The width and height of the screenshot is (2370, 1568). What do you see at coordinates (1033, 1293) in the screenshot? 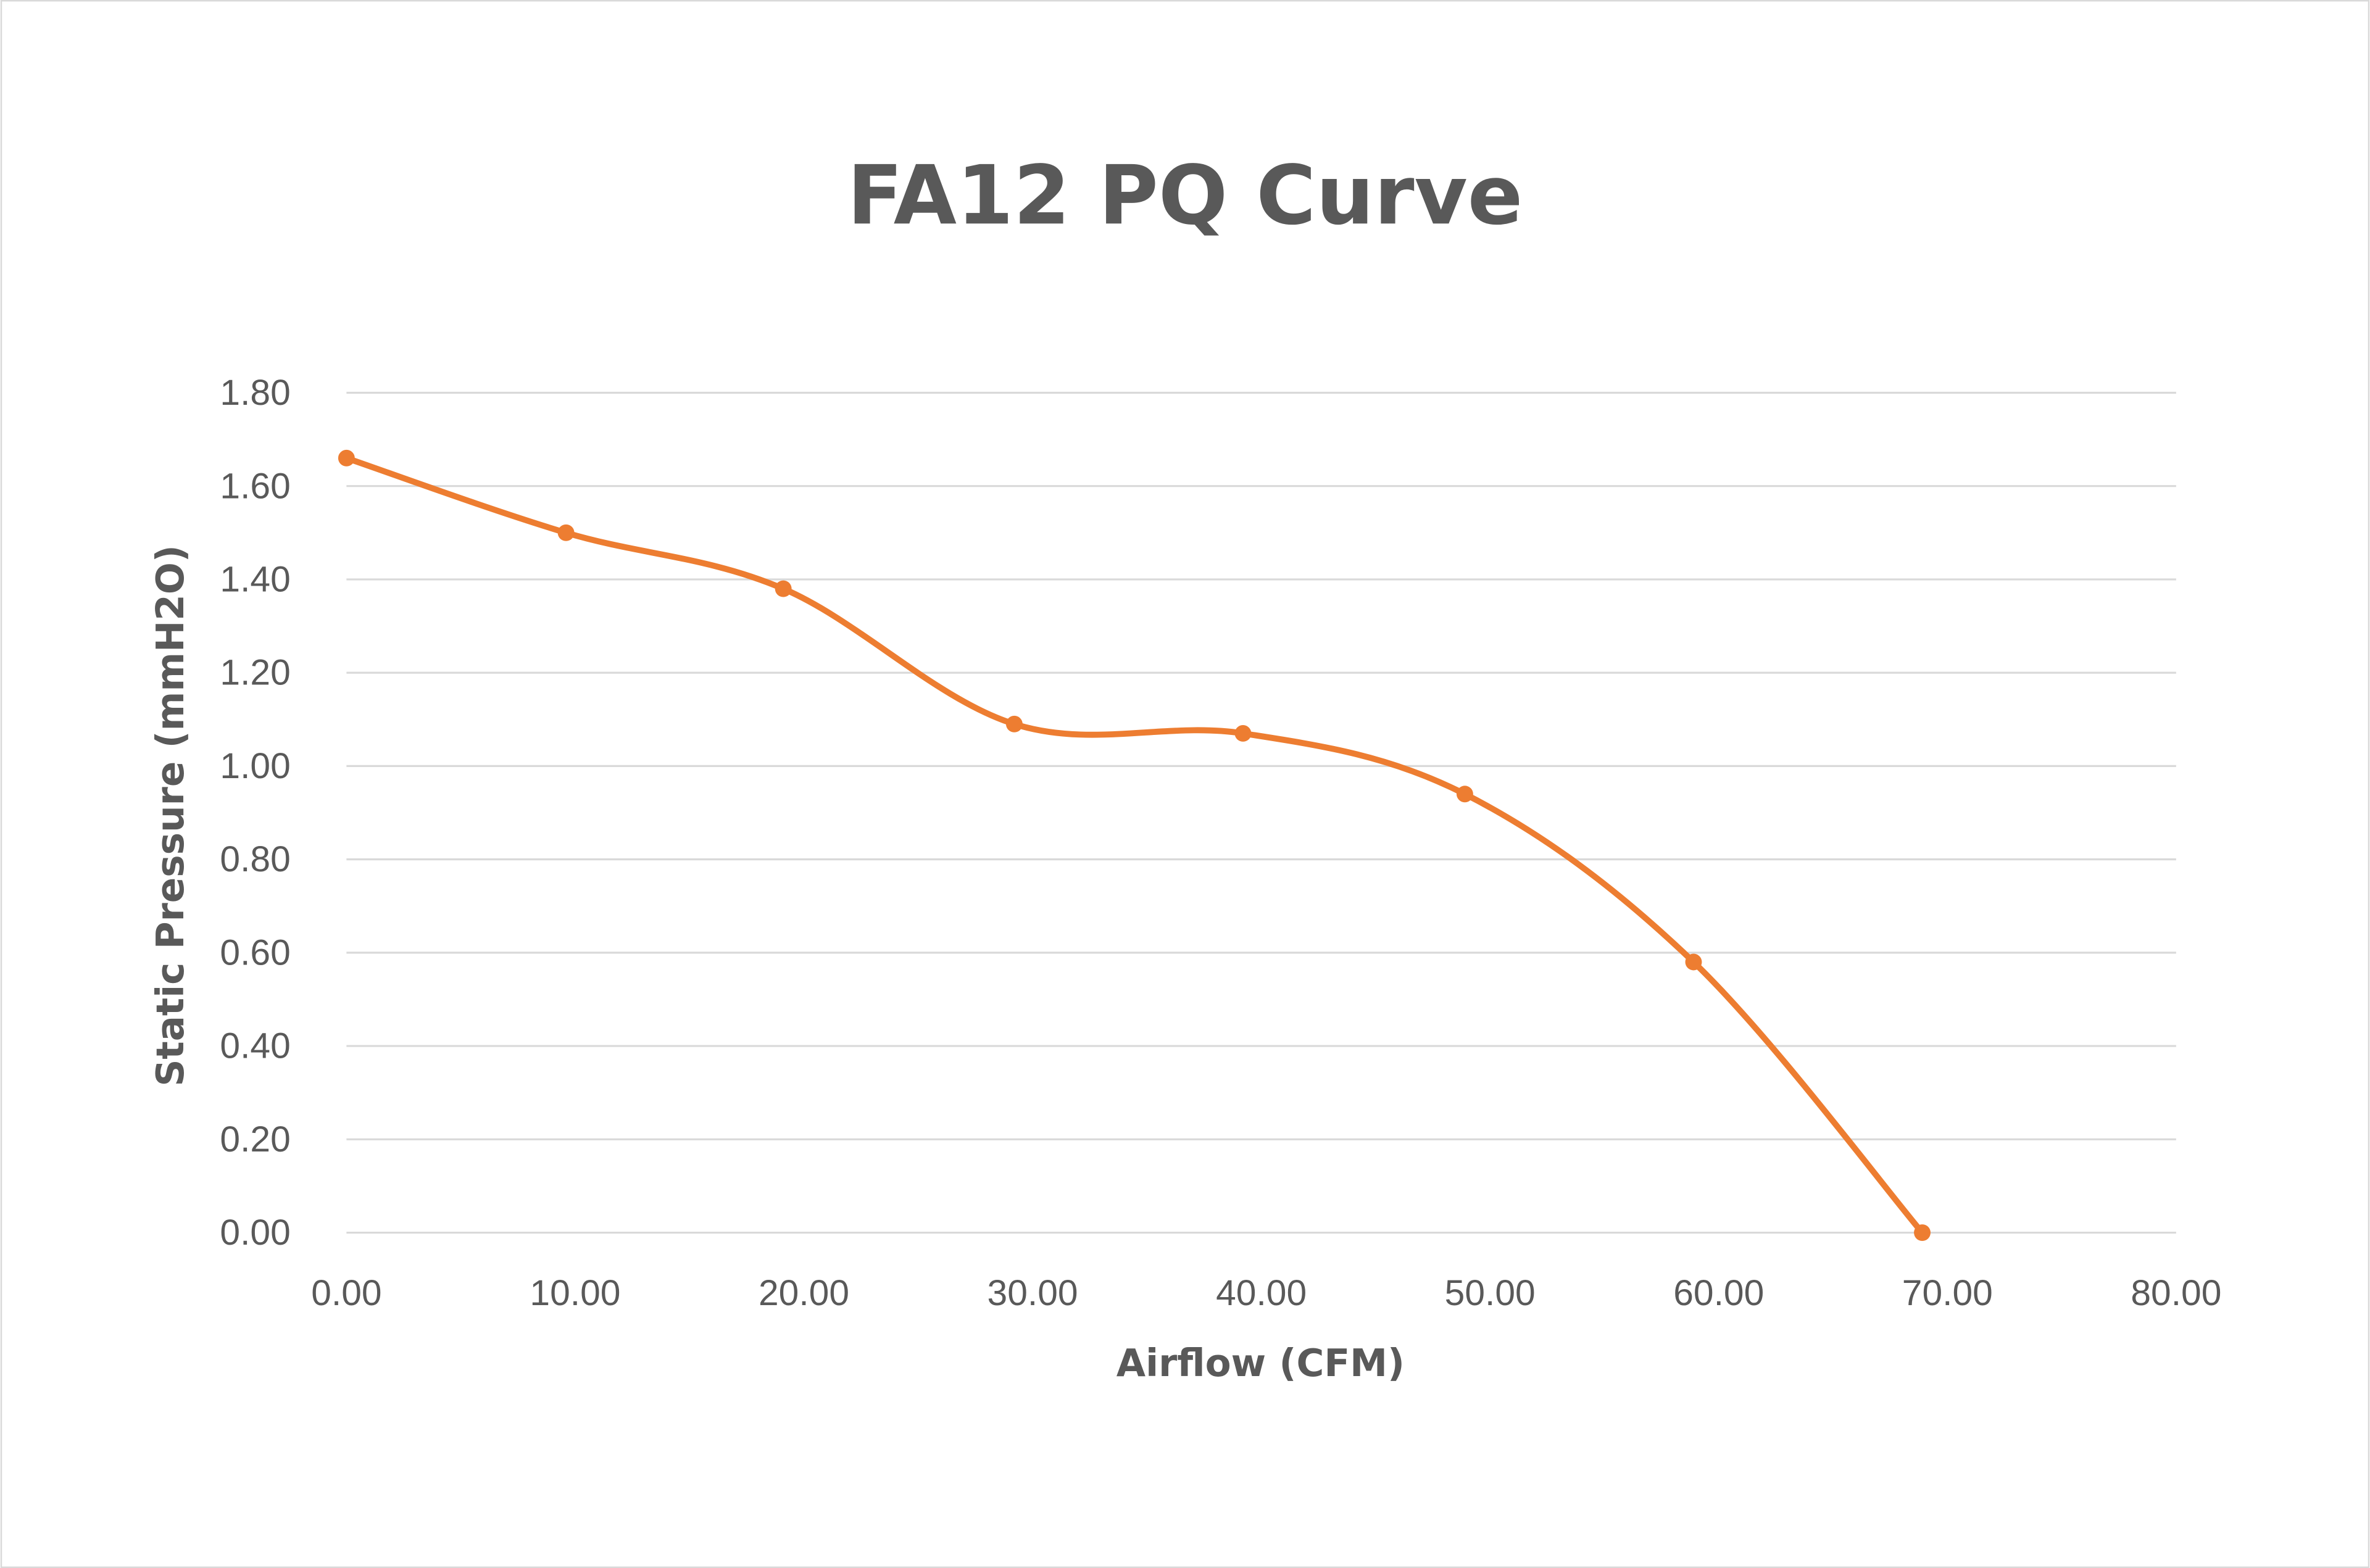
I see `x-tick-label: 30.00` at bounding box center [1033, 1293].